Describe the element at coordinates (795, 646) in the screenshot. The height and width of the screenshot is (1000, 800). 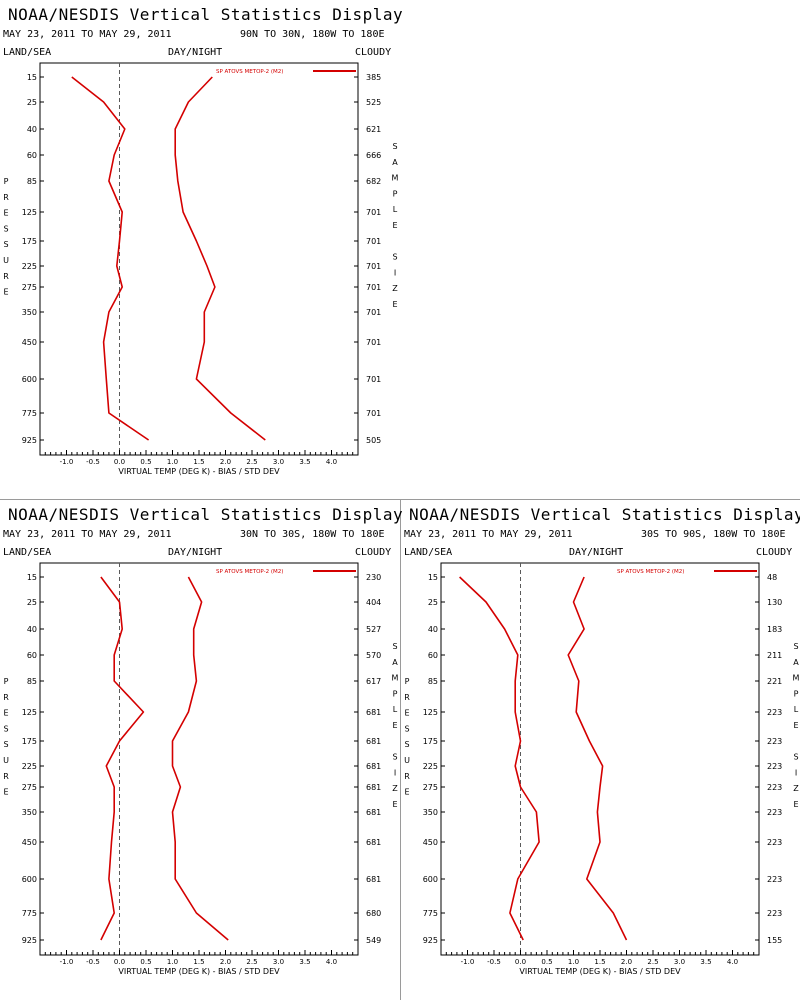
I see `sample-size-axis-letter: S` at that location.